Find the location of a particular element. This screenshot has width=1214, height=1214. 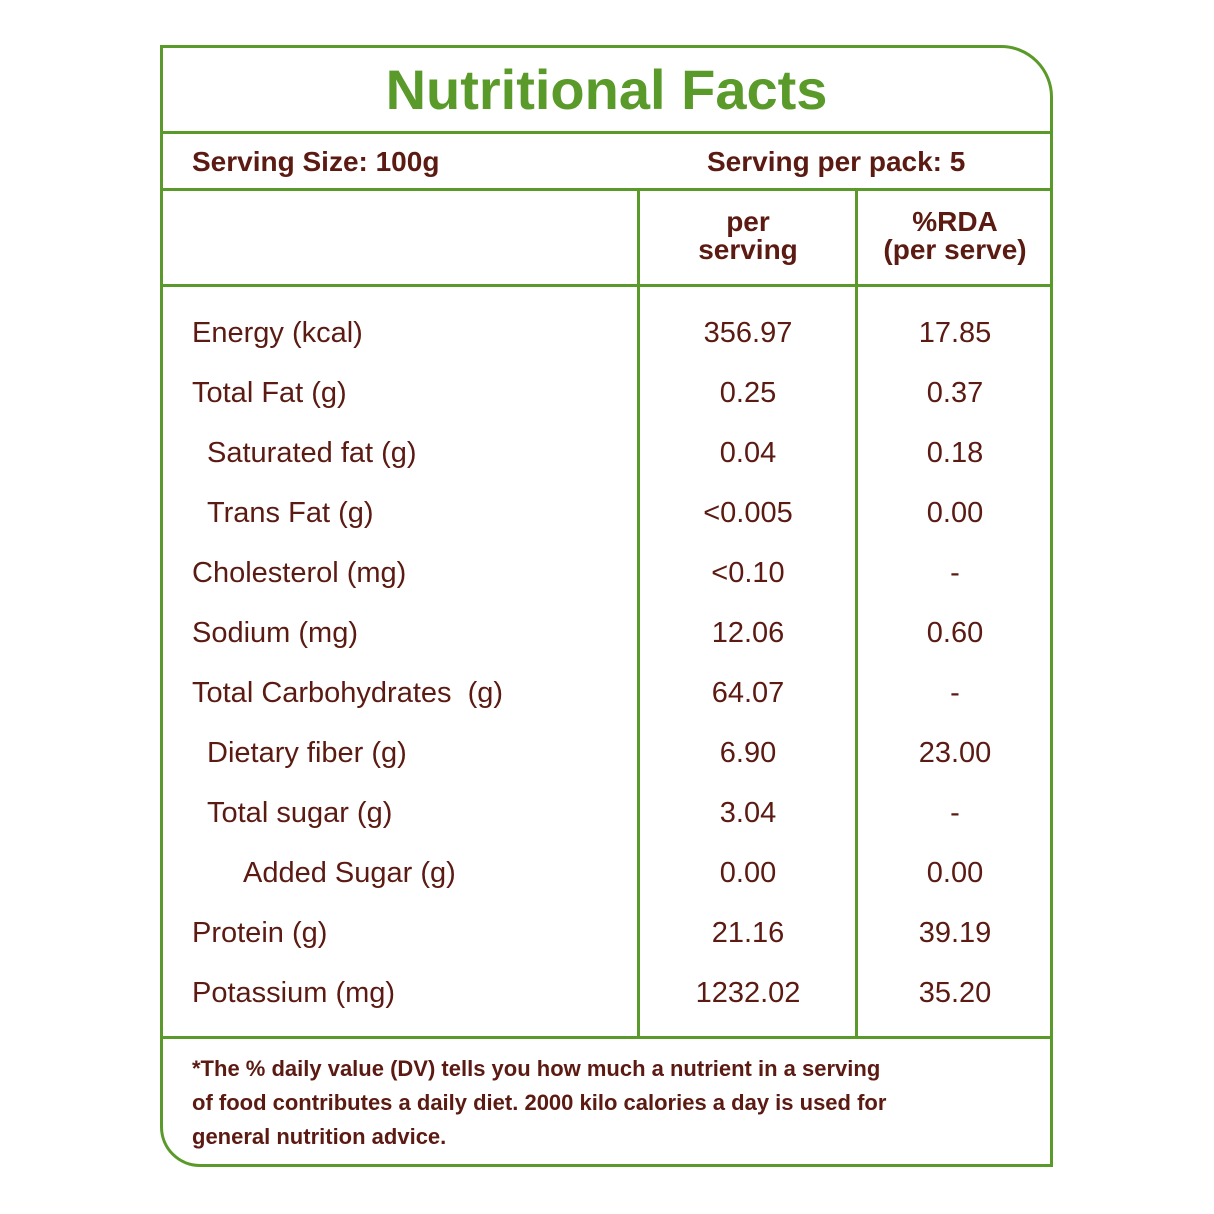

per-serving: 21.16 is located at coordinates (748, 933).